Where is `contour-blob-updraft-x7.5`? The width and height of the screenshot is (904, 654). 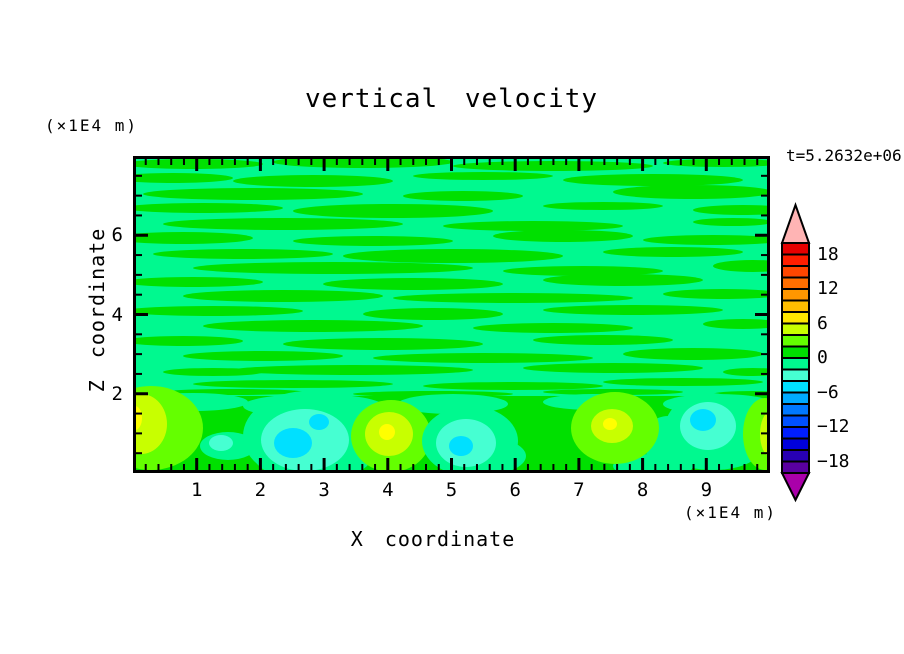 contour-blob-updraft-x7.5 is located at coordinates (610, 424).